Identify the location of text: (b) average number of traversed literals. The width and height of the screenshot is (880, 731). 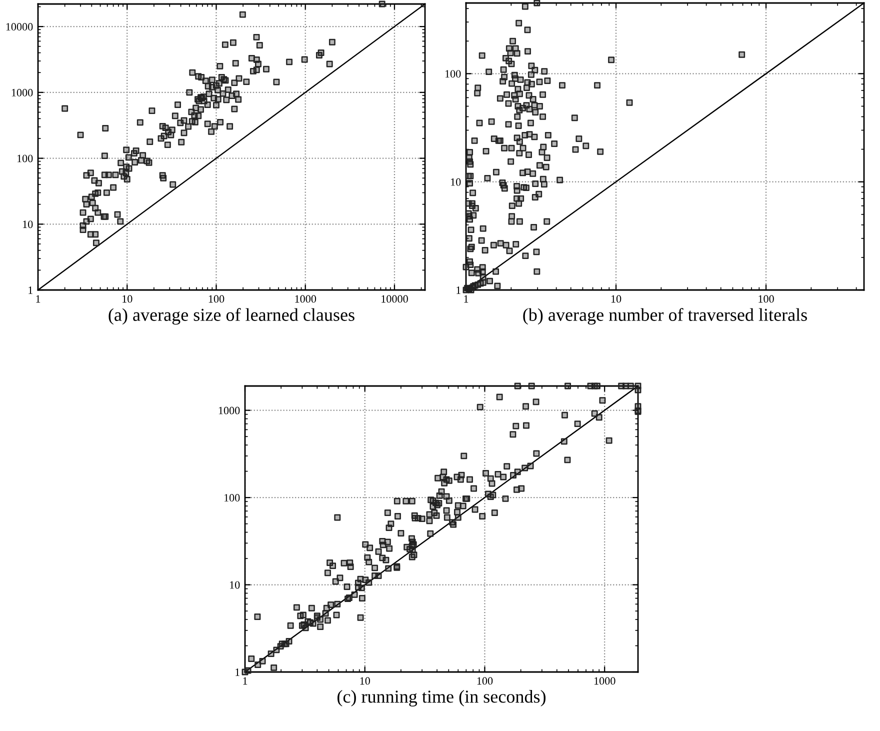
(665, 316).